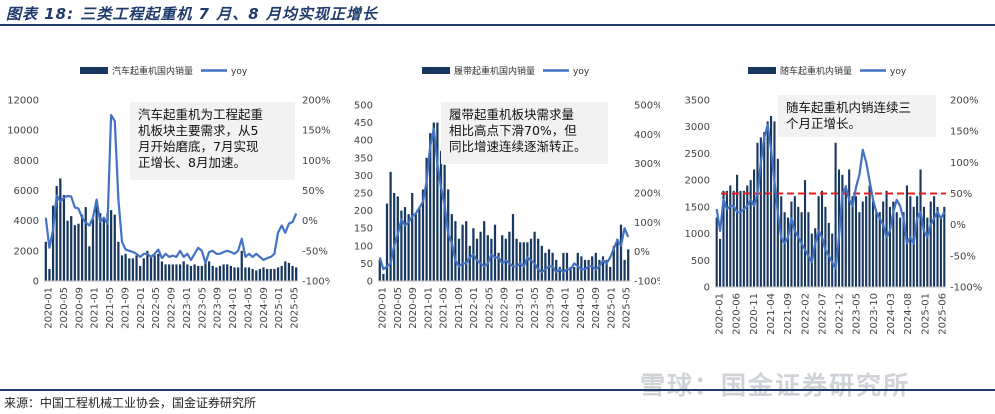 This screenshot has width=995, height=414. What do you see at coordinates (218, 308) in the screenshot?
I see `x-tick-label: 2023-09` at bounding box center [218, 308].